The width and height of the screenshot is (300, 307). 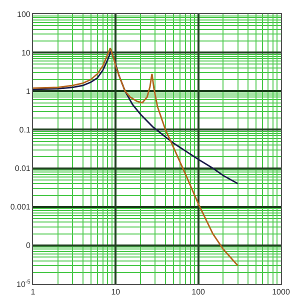 What do you see at coordinates (23, 284) in the screenshot?
I see `y-tick-label: 10$^{-5}$` at bounding box center [23, 284].